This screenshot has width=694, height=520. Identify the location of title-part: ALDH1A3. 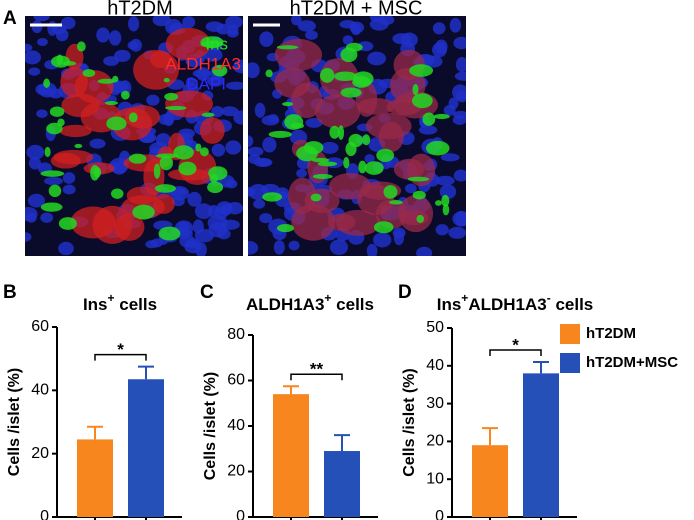
(507, 304).